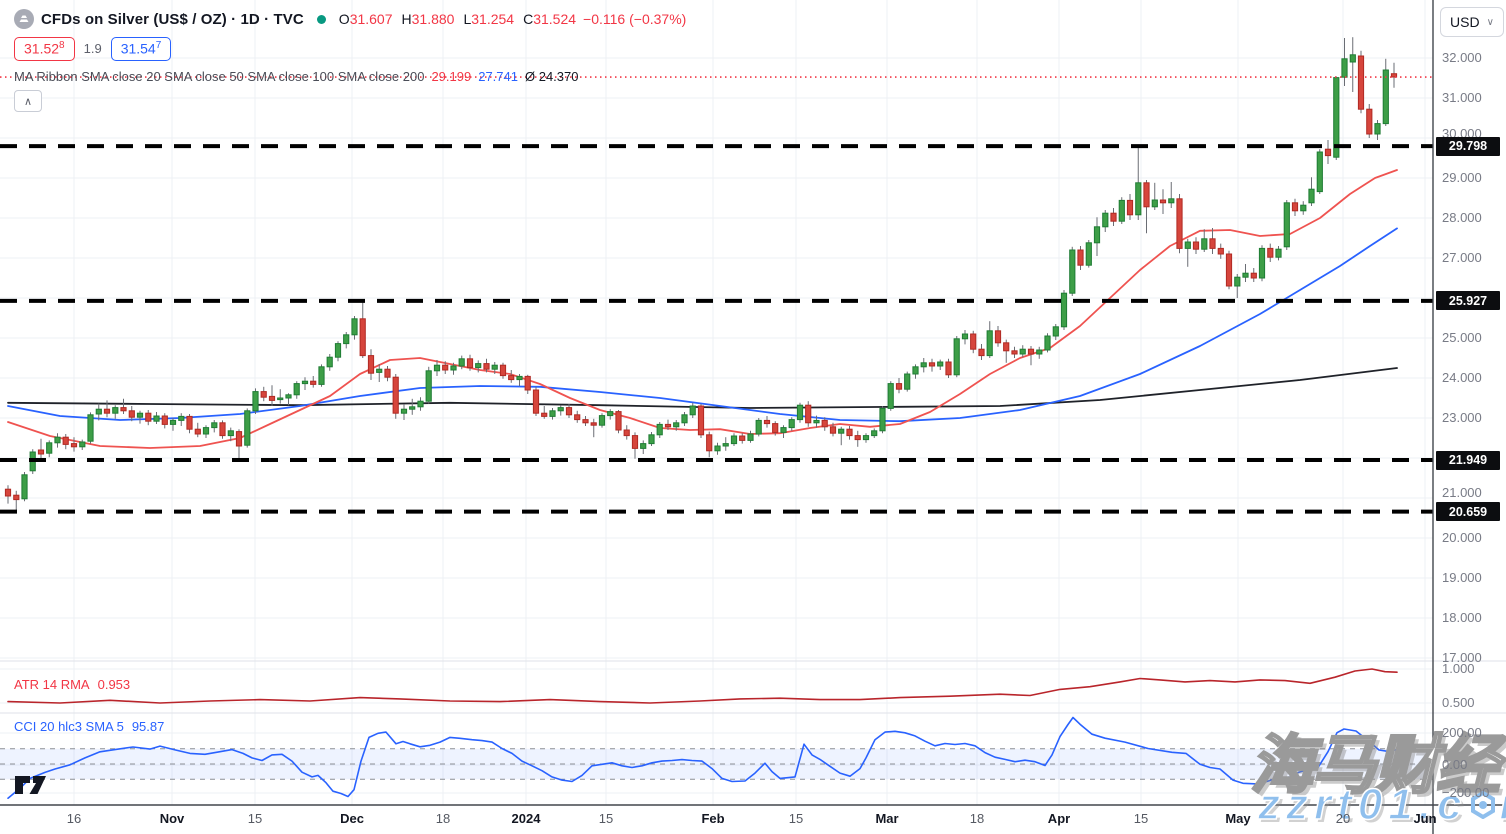 This screenshot has width=1506, height=834. I want to click on price-axis-label: 200.00, so click(1462, 732).